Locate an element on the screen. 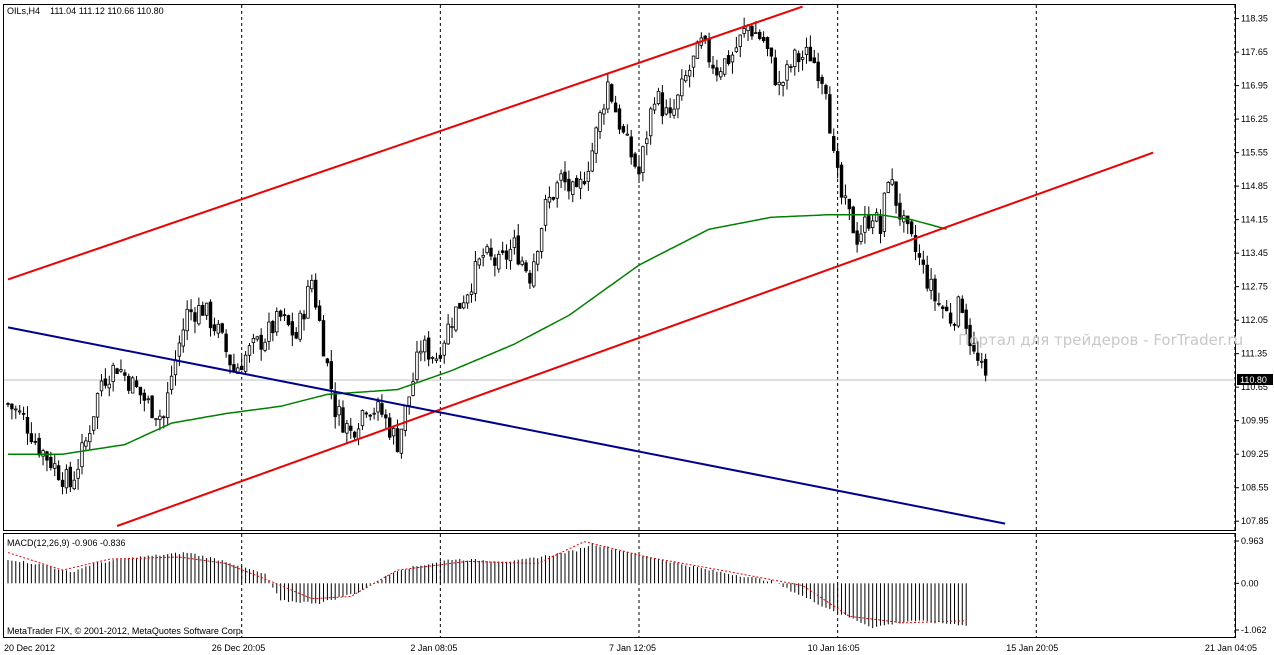 The height and width of the screenshot is (655, 1274). current-price-tag-label: 110.80 is located at coordinates (1253, 380).